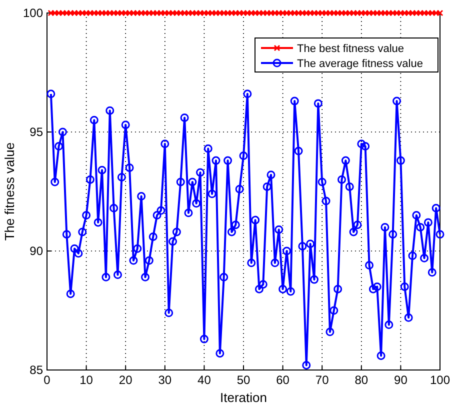 The height and width of the screenshot is (410, 457). Describe the element at coordinates (243, 380) in the screenshot. I see `x-tick-label: 50` at that location.